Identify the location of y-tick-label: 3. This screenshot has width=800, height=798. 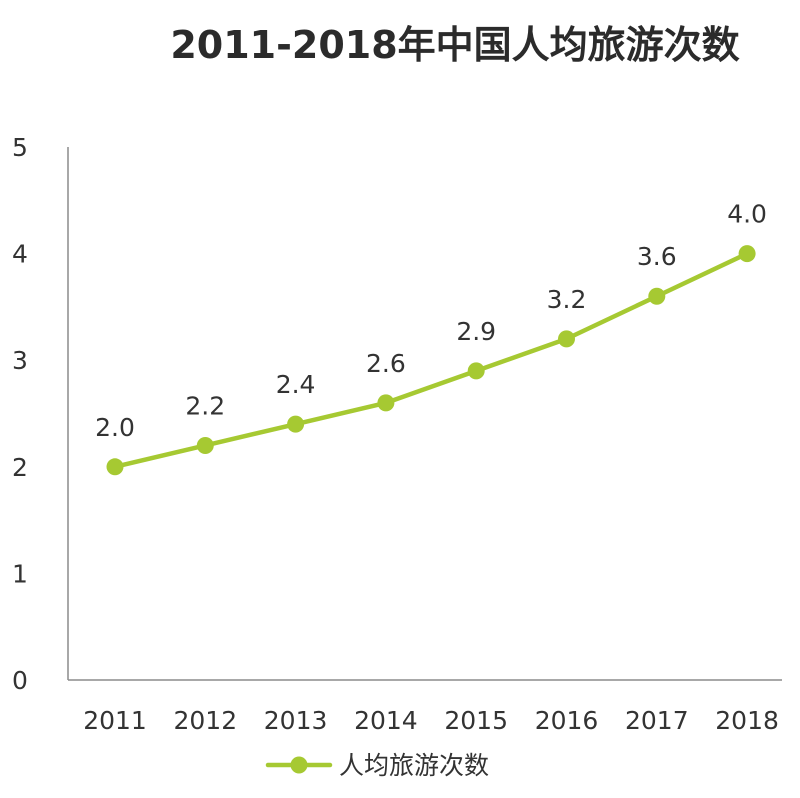
(20, 360).